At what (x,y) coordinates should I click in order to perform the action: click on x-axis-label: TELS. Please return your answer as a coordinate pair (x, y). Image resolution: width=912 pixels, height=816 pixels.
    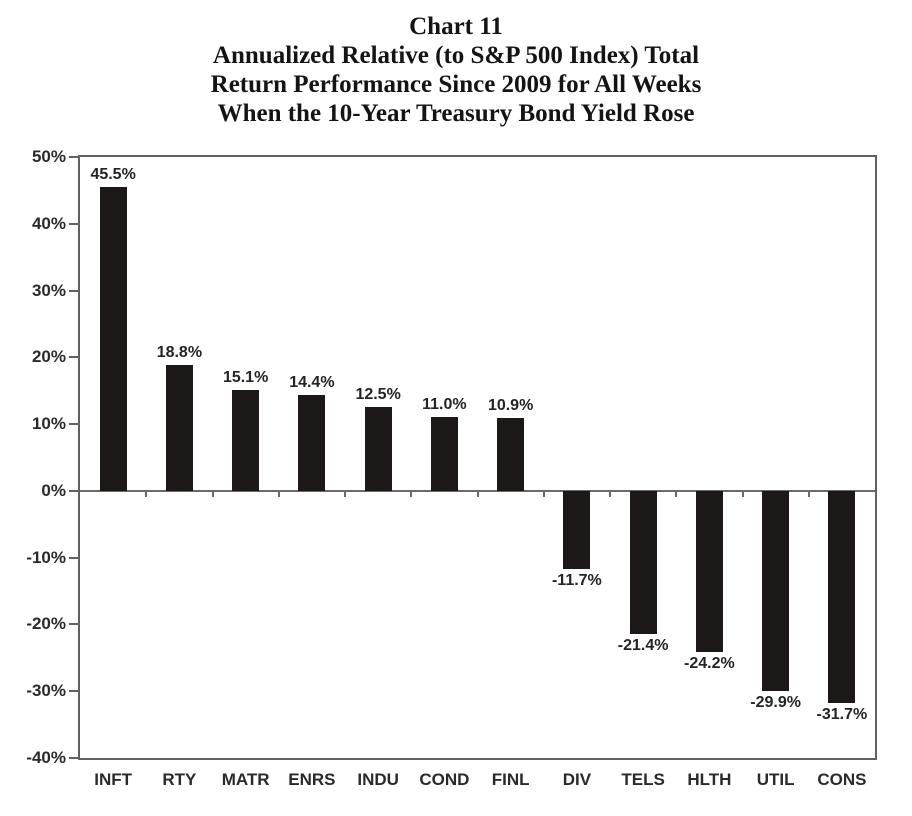
    Looking at the image, I should click on (643, 779).